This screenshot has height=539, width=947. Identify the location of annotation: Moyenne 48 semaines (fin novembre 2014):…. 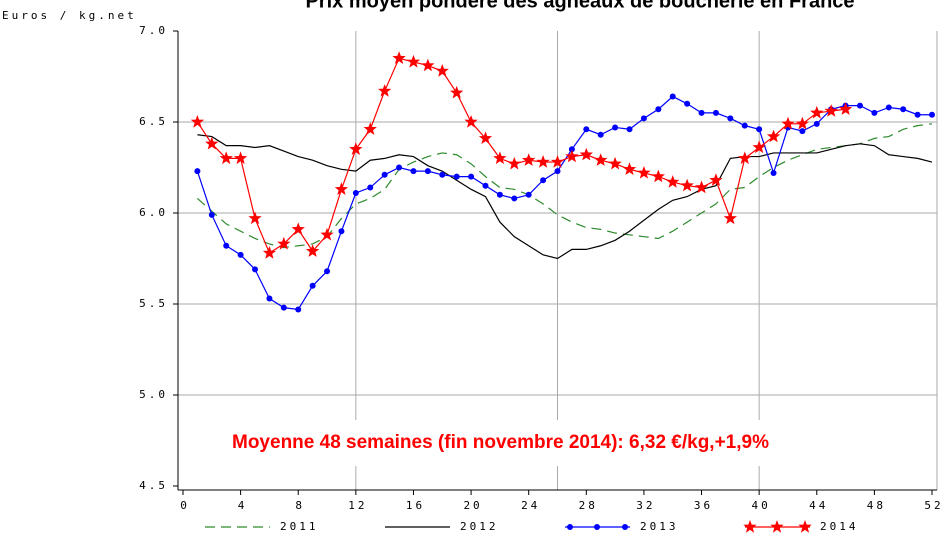
(500, 442).